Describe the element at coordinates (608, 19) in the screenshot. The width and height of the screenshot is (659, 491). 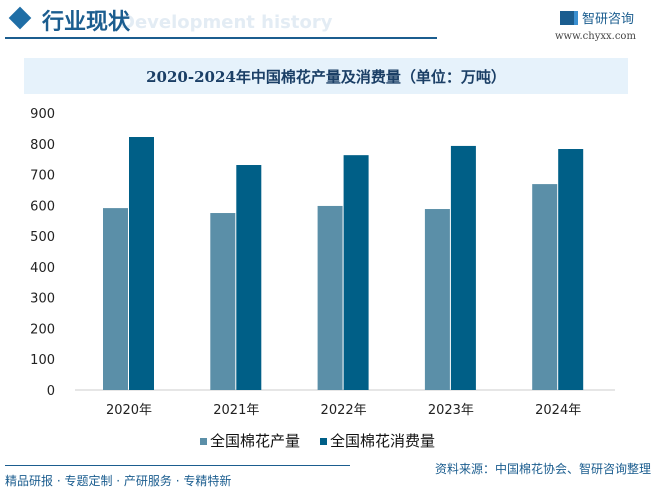
I see `logo-text: 智研咨询` at that location.